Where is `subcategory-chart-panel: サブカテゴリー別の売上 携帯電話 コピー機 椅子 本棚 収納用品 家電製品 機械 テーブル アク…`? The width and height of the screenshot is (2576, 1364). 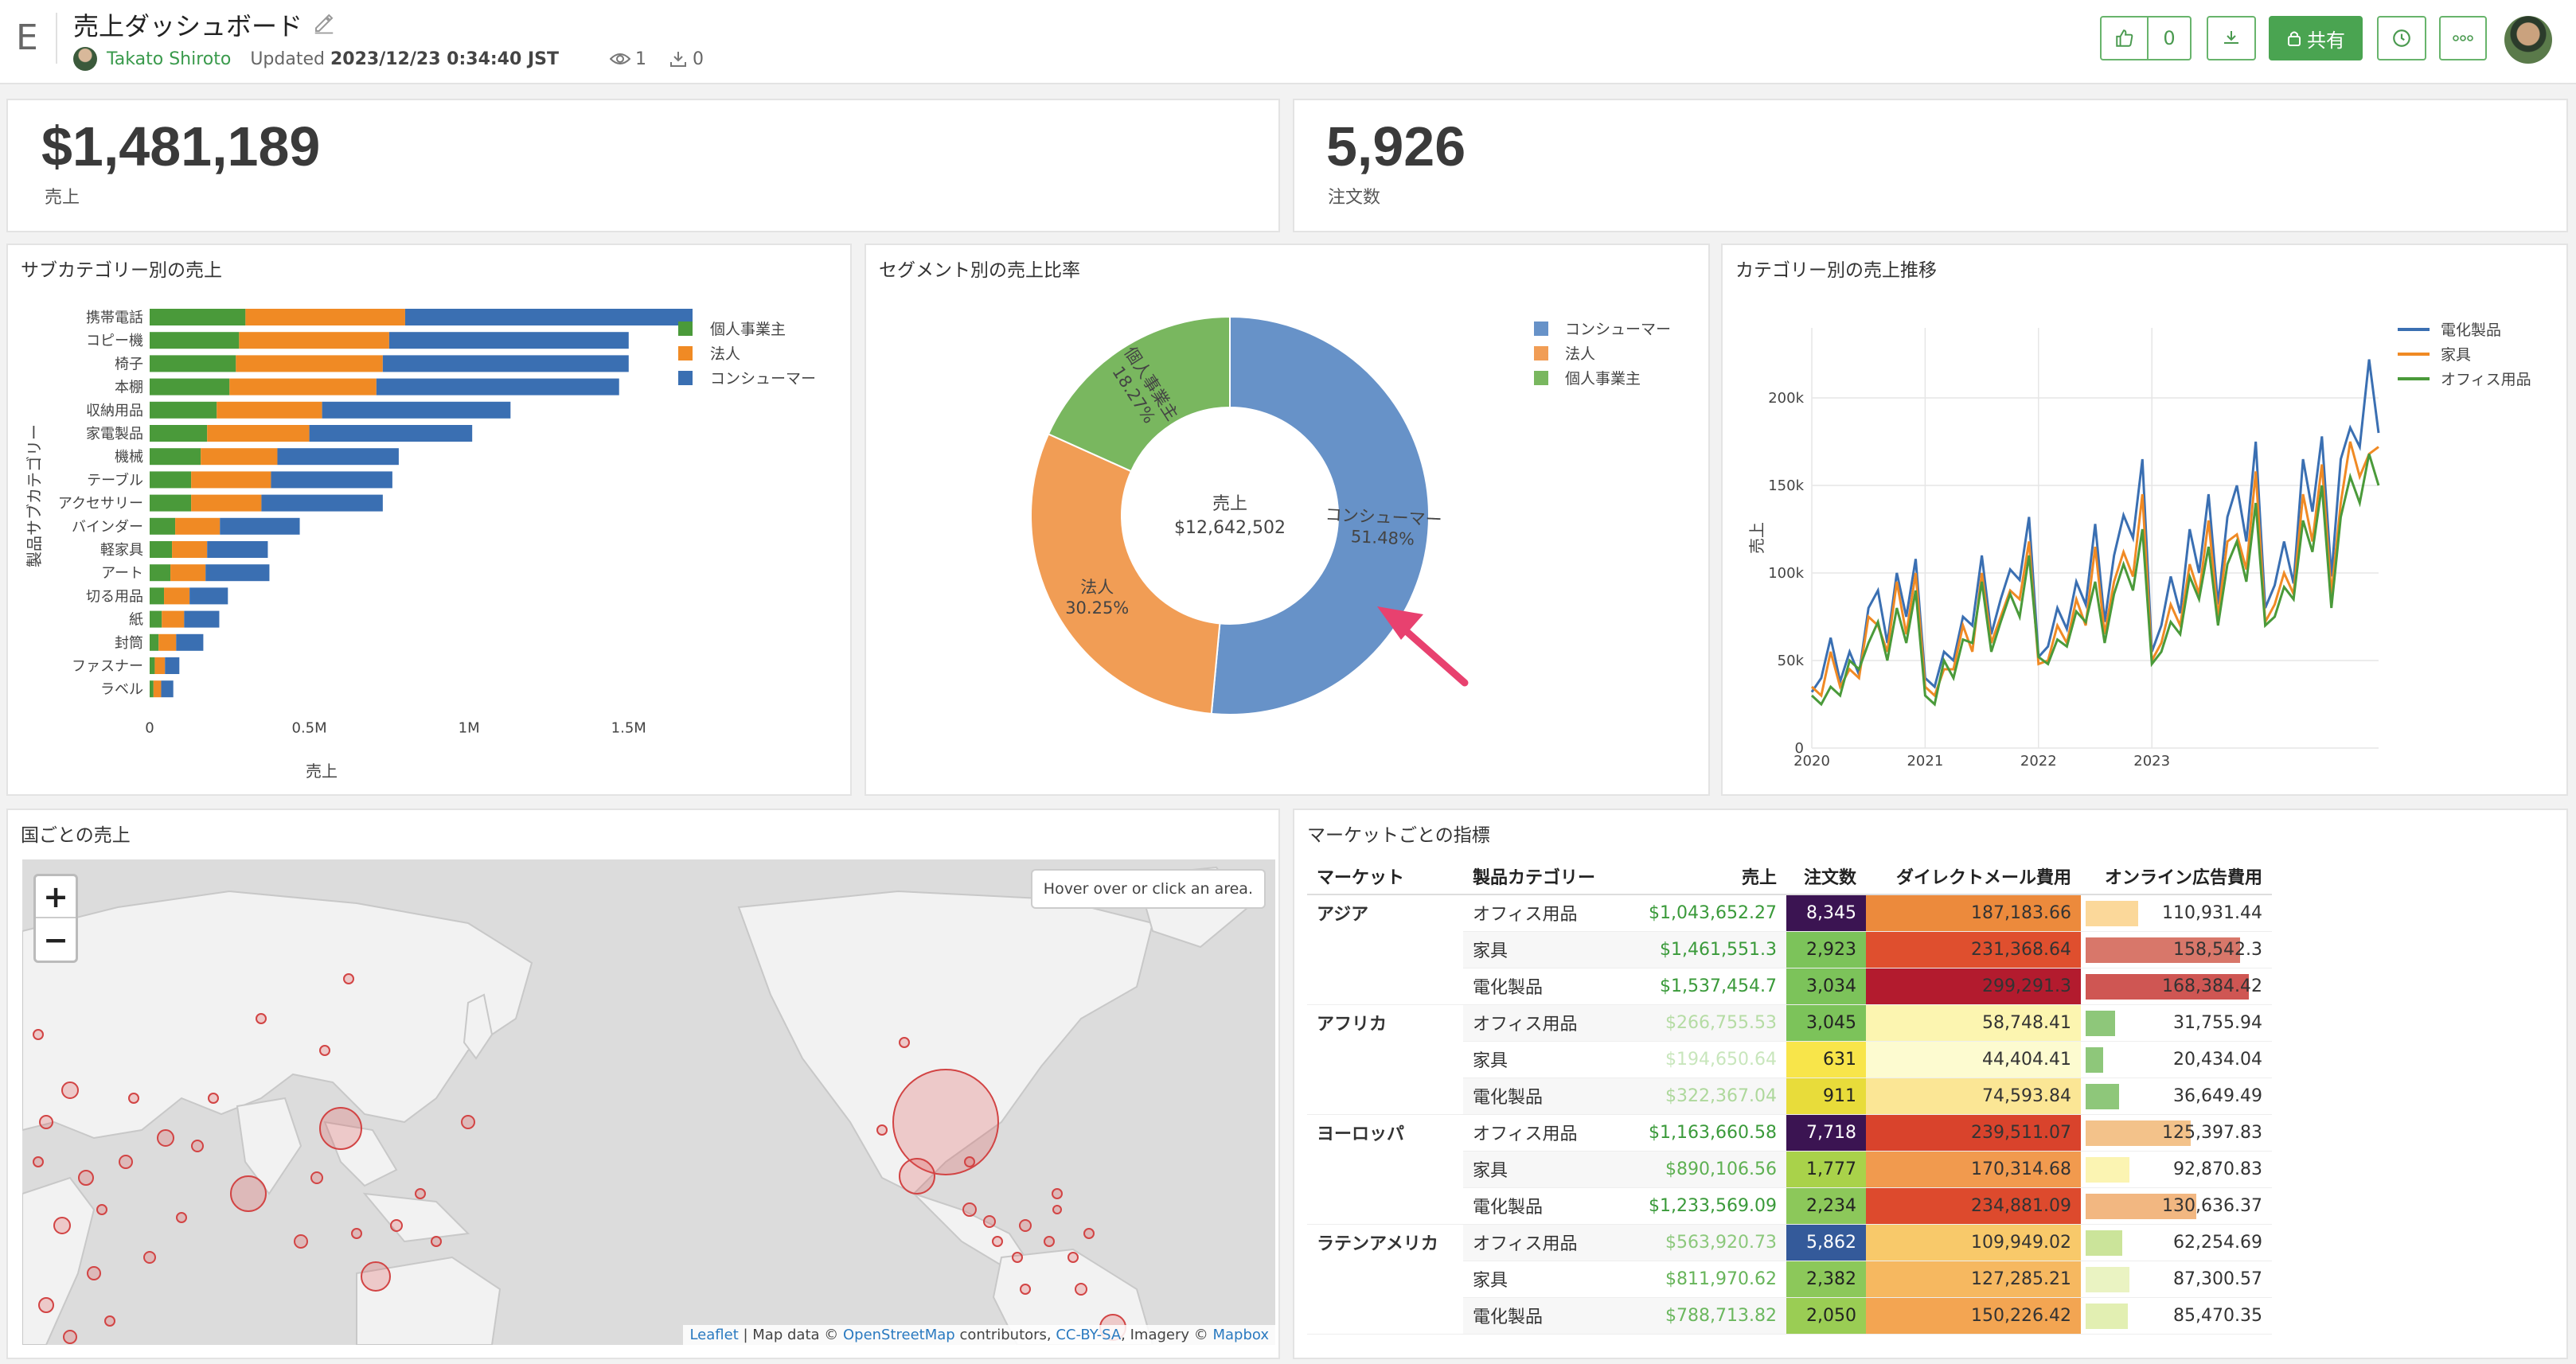
subcategory-chart-panel: サブカテゴリー別の売上 携帯電話 コピー機 椅子 本棚 収納用品 家電製品 機械 テーブル アク… is located at coordinates (429, 520).